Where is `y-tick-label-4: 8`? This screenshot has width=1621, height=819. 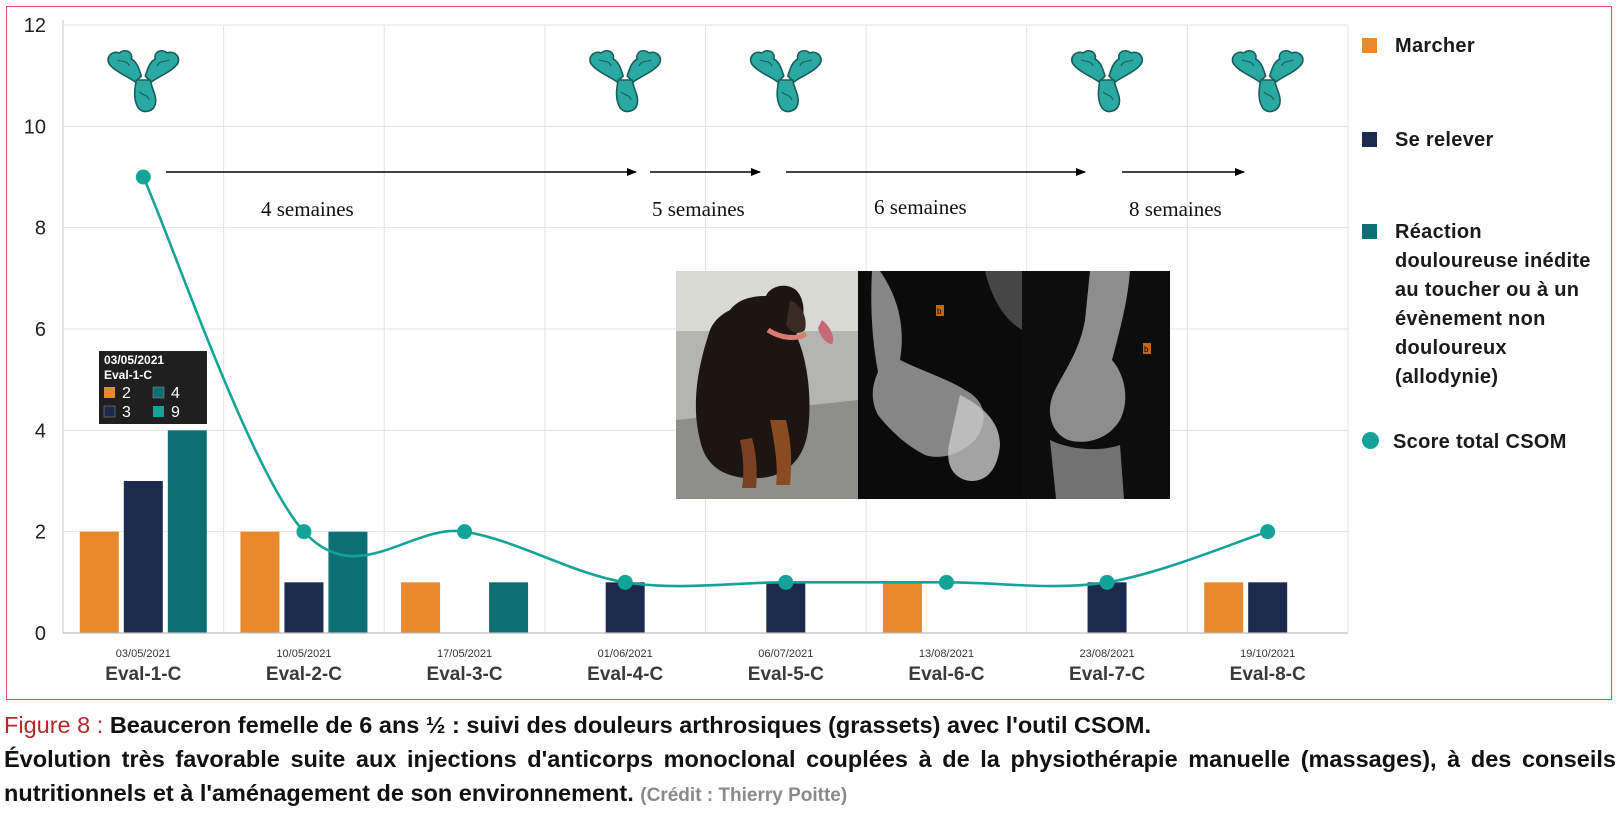
y-tick-label-4: 8 is located at coordinates (40, 229).